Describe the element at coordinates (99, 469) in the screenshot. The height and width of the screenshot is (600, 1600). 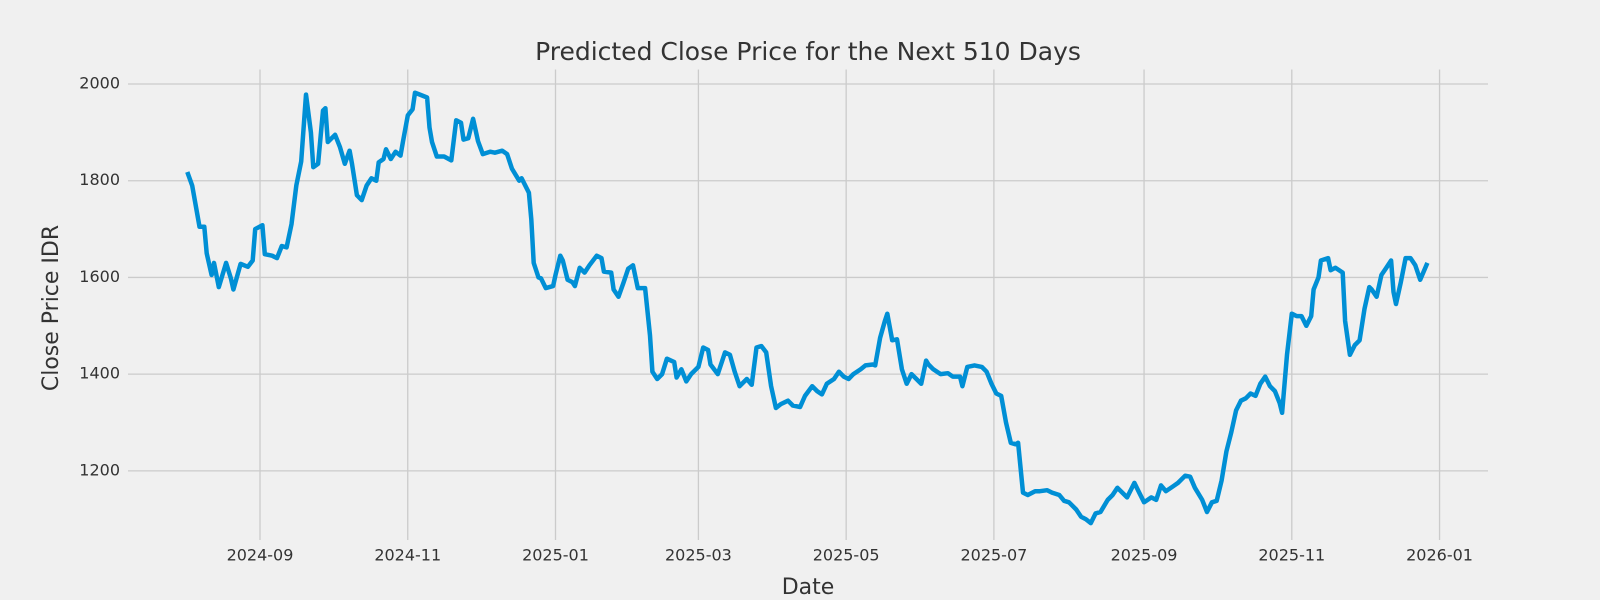
I see `y-tick-label: 1200` at that location.